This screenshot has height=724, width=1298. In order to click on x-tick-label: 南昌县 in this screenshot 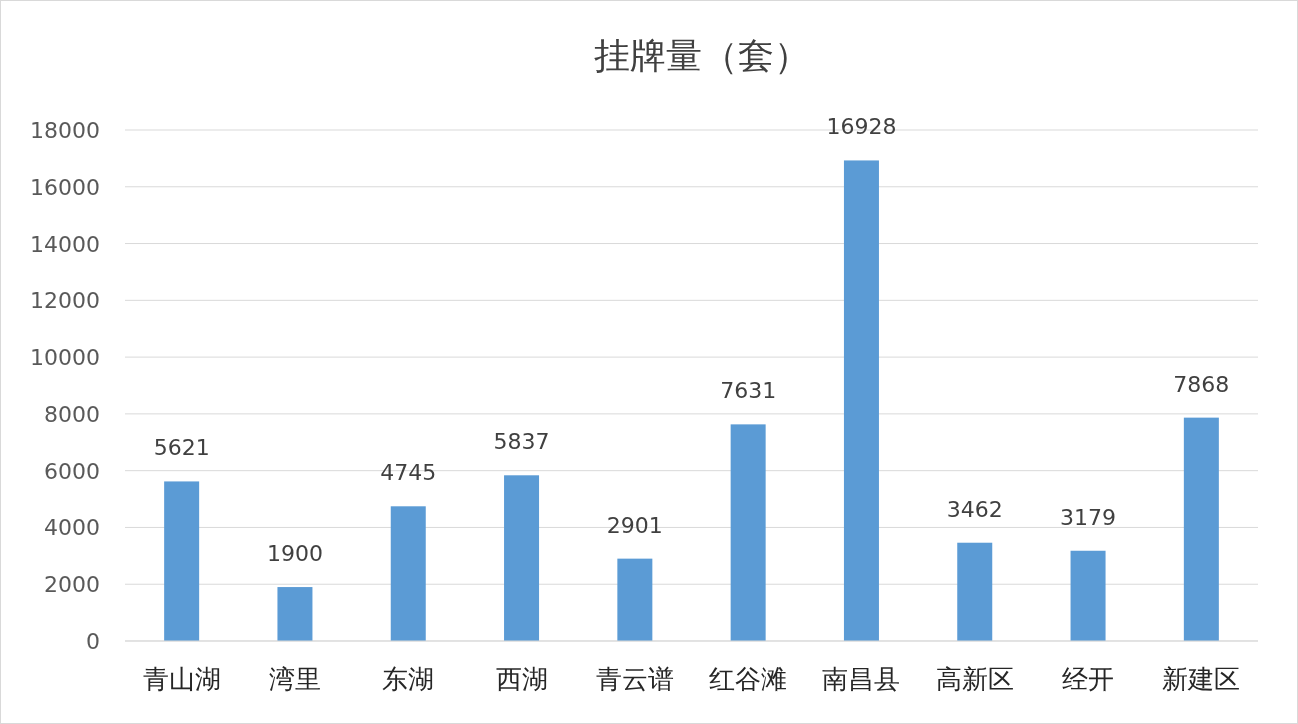, I will do `click(861, 679)`.